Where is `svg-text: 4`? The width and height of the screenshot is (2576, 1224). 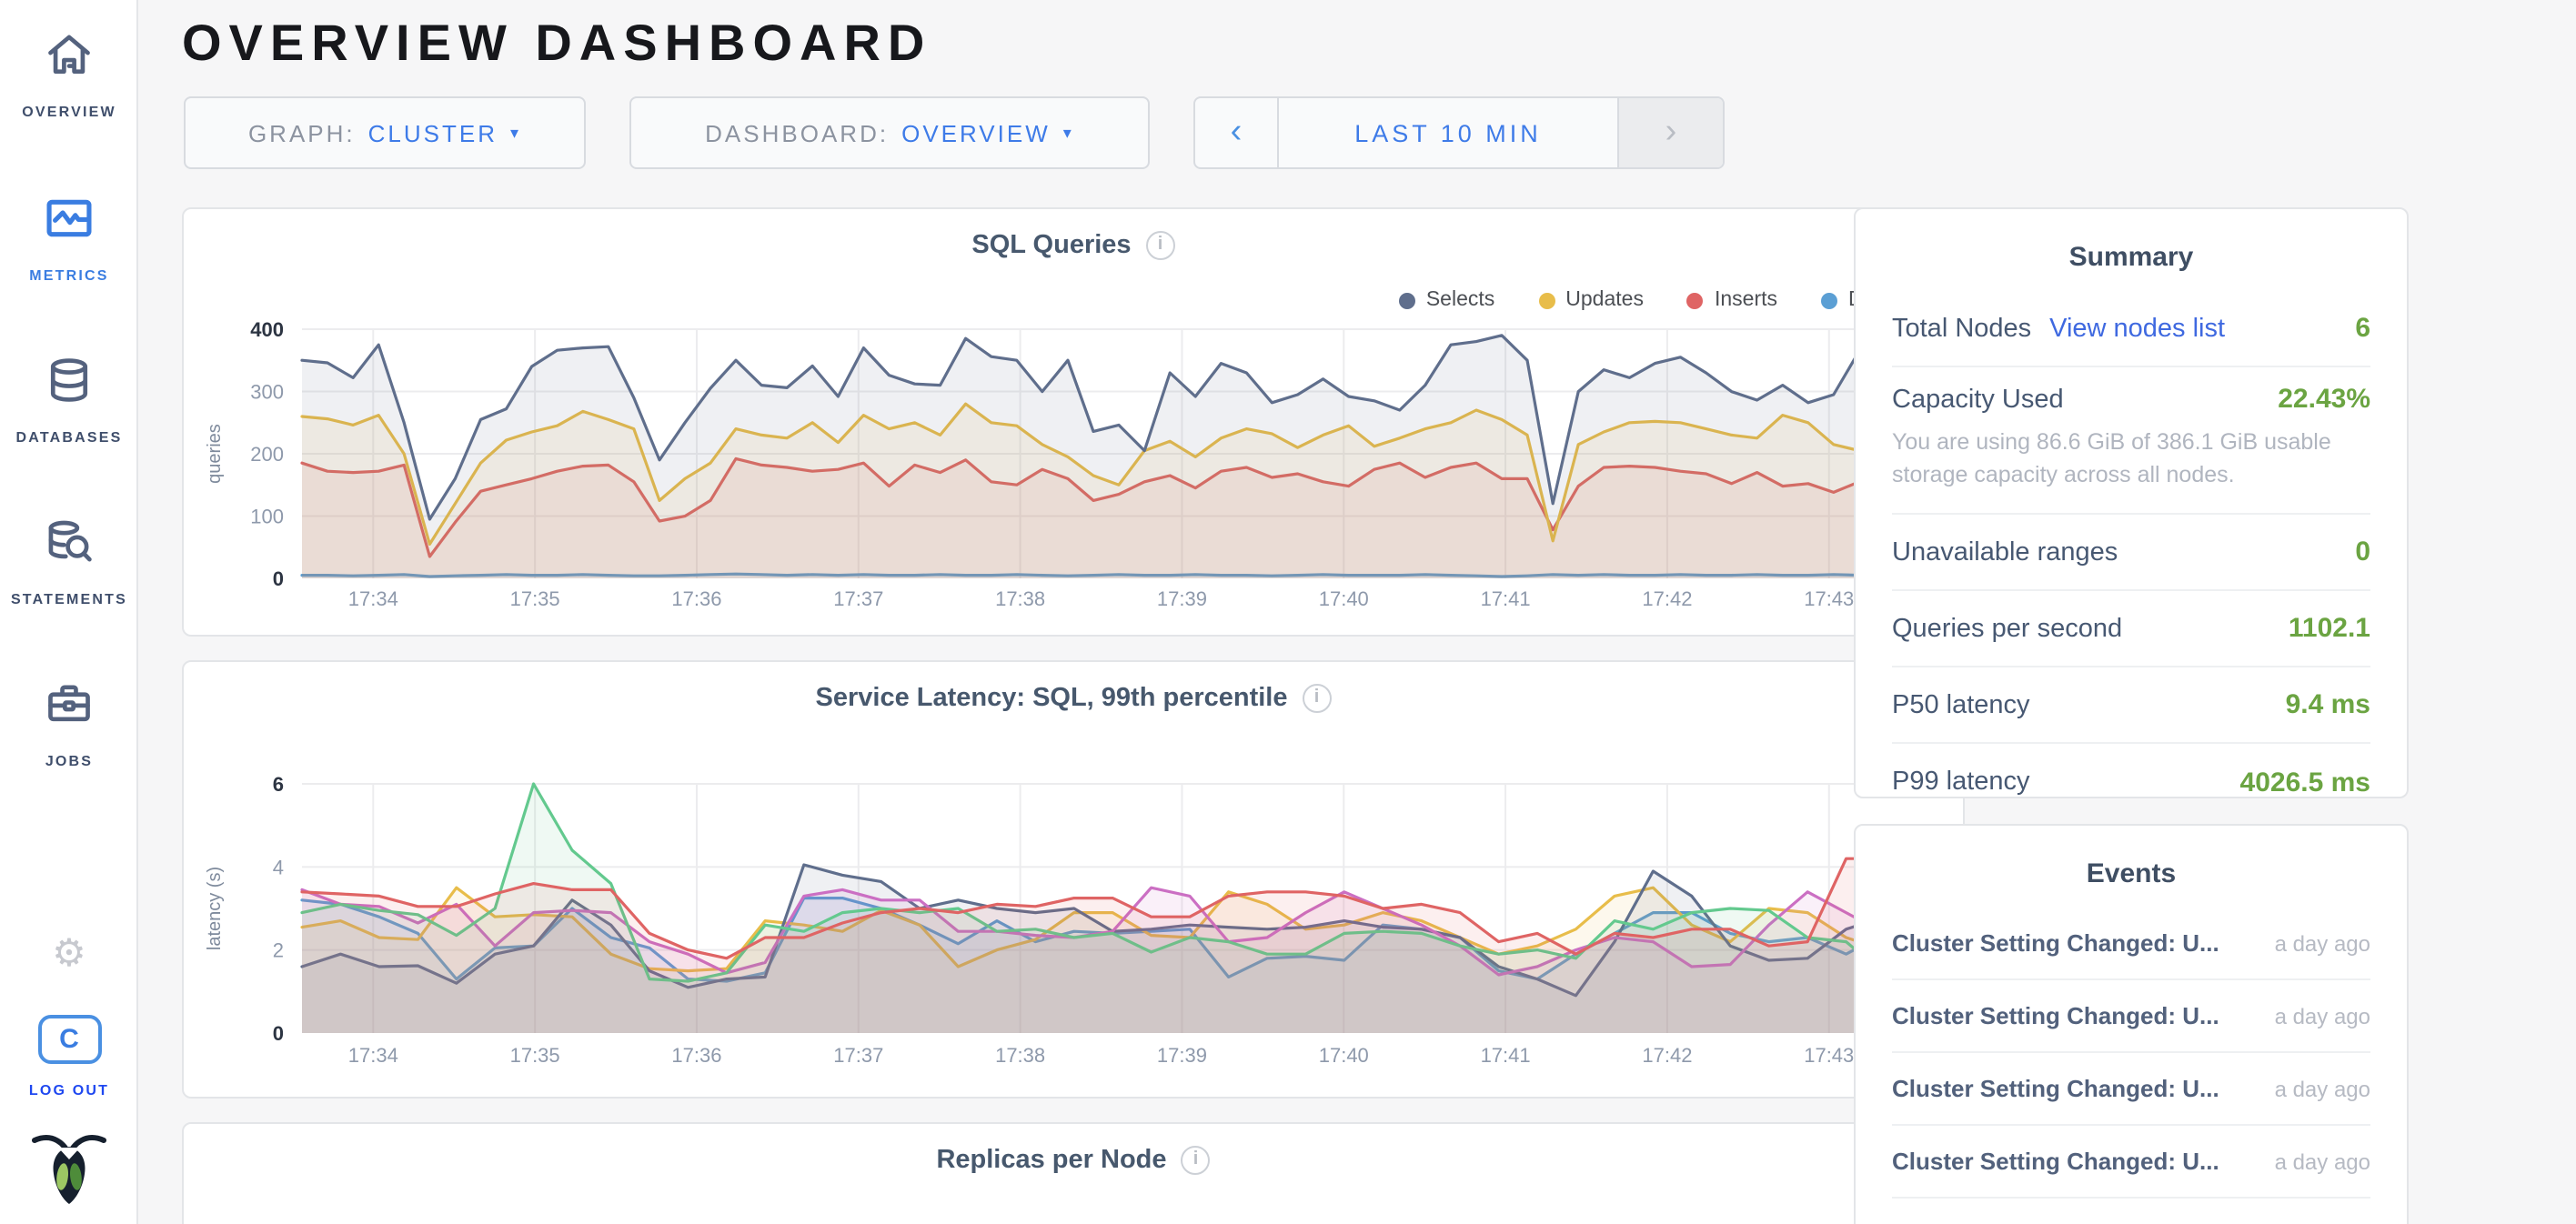
svg-text: 4 is located at coordinates (278, 867).